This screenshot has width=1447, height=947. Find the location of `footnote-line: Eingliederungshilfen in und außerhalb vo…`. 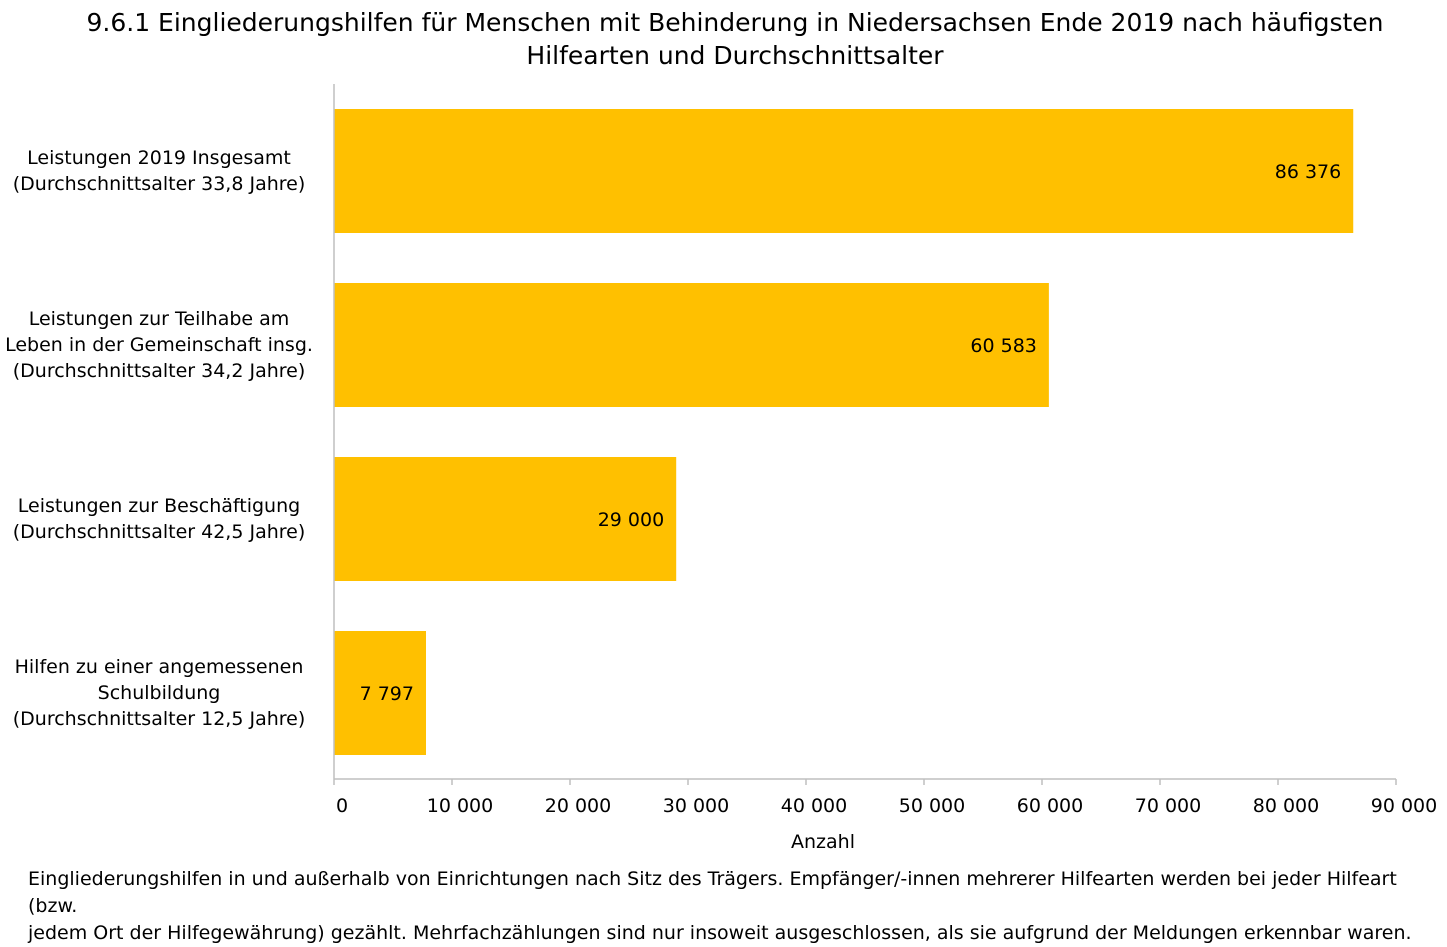

footnote-line: Eingliederungshilfen in und außerhalb vo… is located at coordinates (712, 892).